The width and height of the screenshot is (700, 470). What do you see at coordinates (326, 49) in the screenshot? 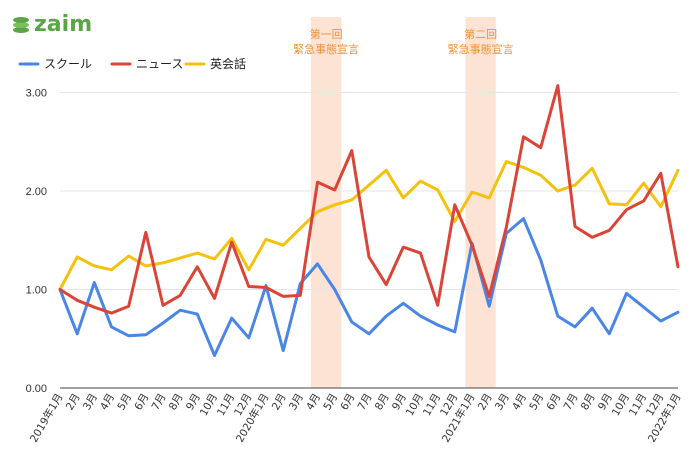
I see `band-label-subtitle-1: 緊急事態宣言` at bounding box center [326, 49].